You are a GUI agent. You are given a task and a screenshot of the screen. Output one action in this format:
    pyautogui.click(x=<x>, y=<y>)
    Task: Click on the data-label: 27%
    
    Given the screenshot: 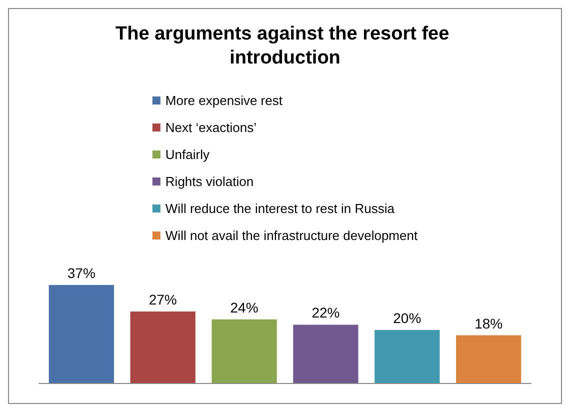 What is the action you would take?
    pyautogui.click(x=162, y=299)
    